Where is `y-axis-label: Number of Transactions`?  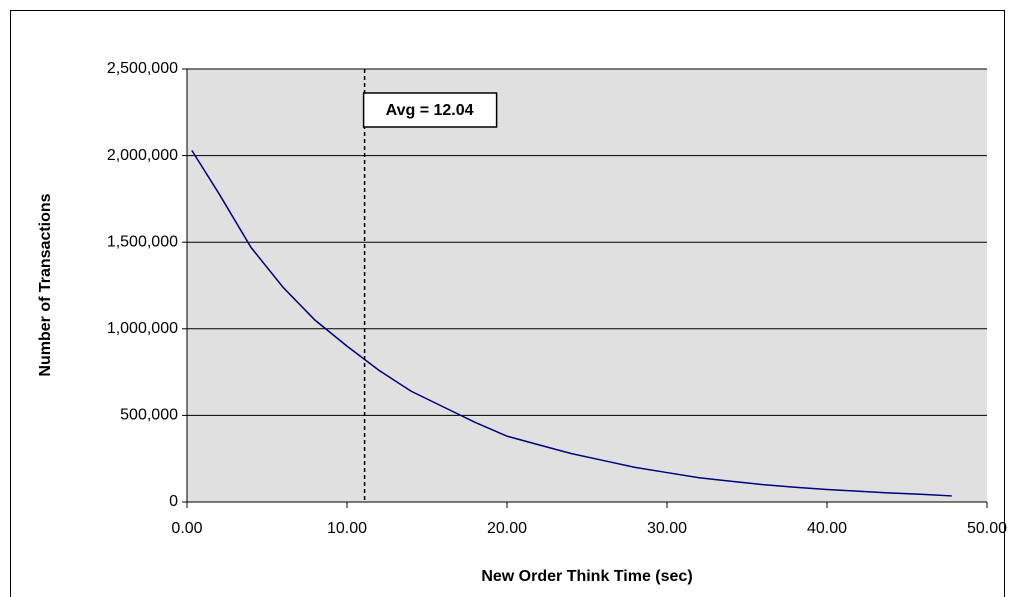 y-axis-label: Number of Transactions is located at coordinates (45, 284).